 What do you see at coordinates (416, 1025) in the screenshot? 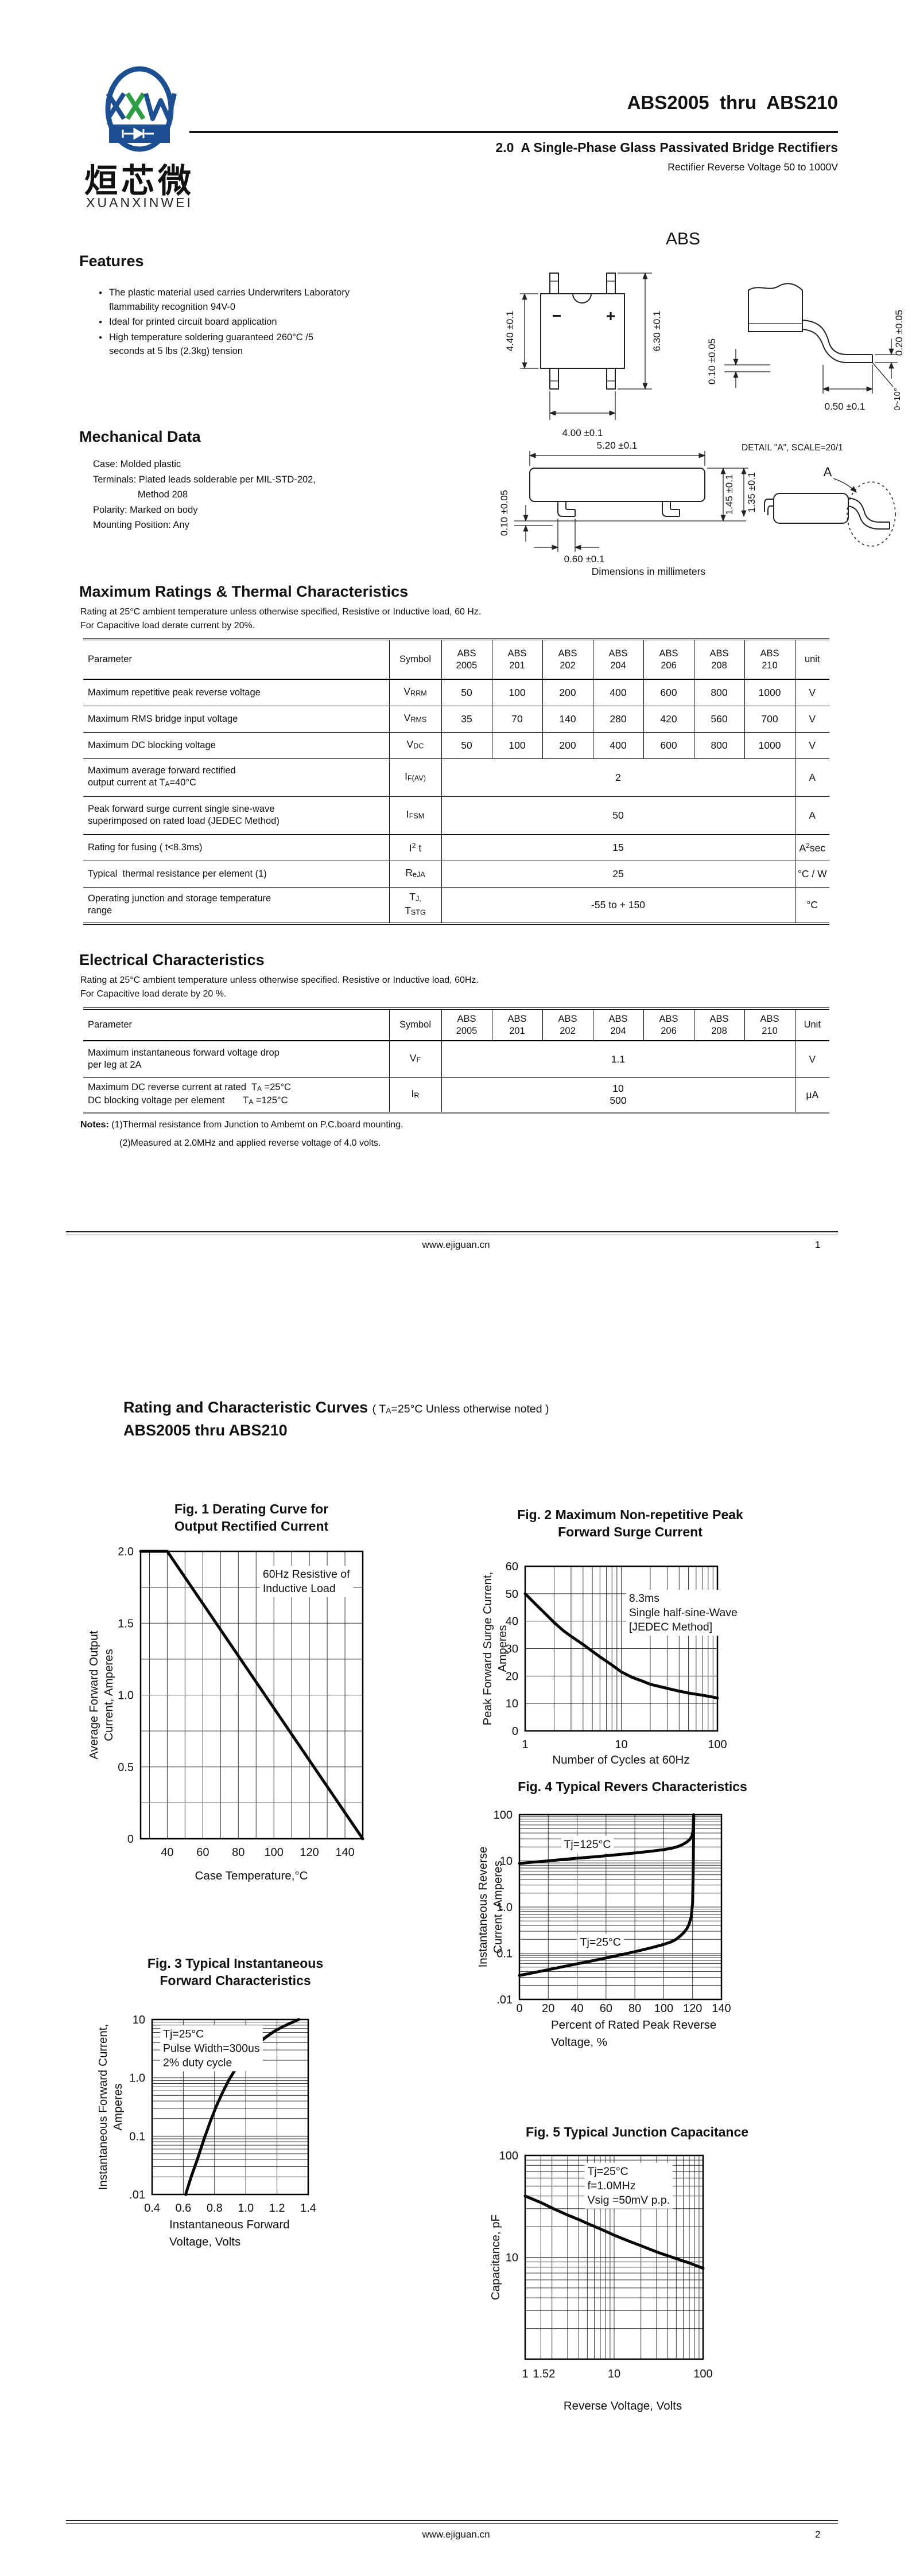
I see `col-header-symbol: Symbol` at bounding box center [416, 1025].